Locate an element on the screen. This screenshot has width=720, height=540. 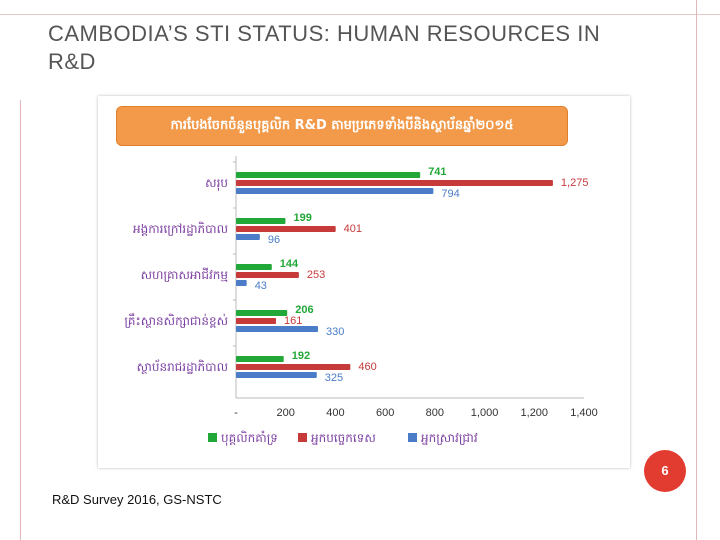
data-label: 206 is located at coordinates (304, 310).